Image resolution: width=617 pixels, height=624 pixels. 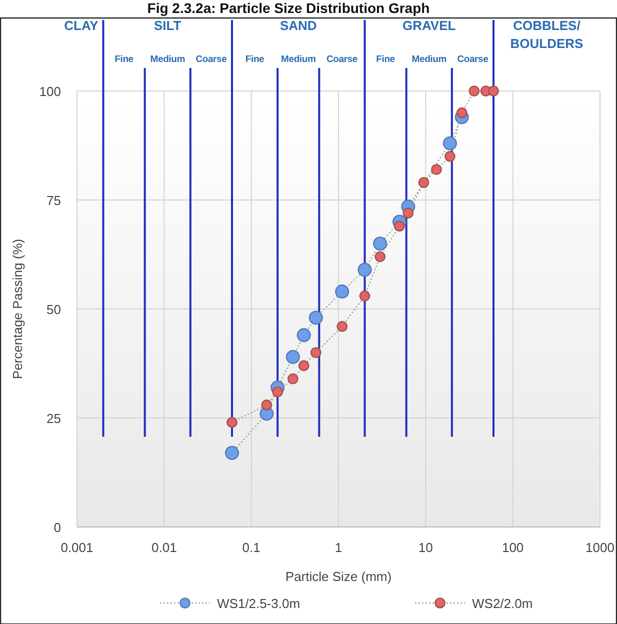 What do you see at coordinates (251, 547) in the screenshot?
I see `x-tick-label: 0.1` at bounding box center [251, 547].